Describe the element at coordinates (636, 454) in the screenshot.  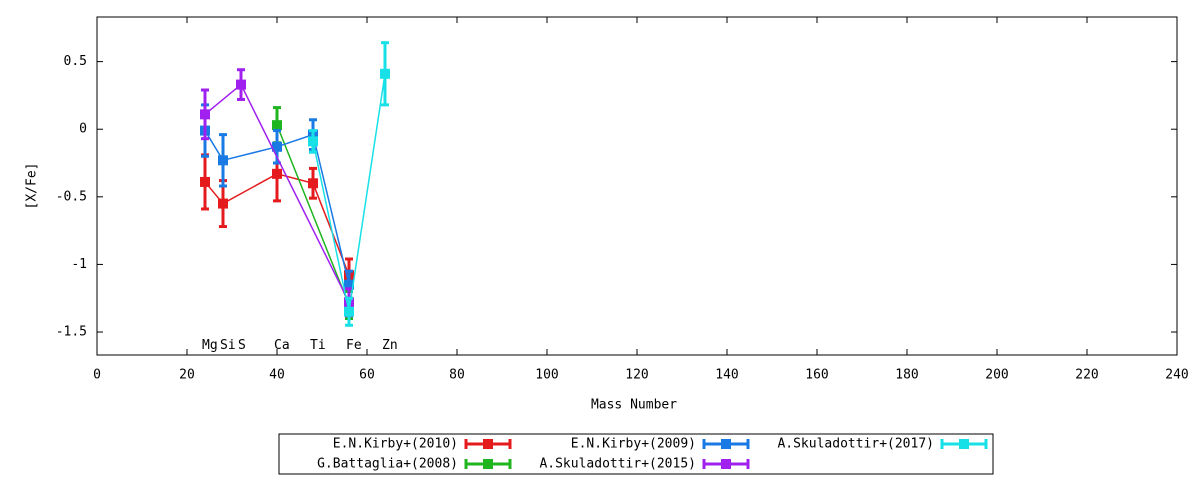
I see `legend-frame` at that location.